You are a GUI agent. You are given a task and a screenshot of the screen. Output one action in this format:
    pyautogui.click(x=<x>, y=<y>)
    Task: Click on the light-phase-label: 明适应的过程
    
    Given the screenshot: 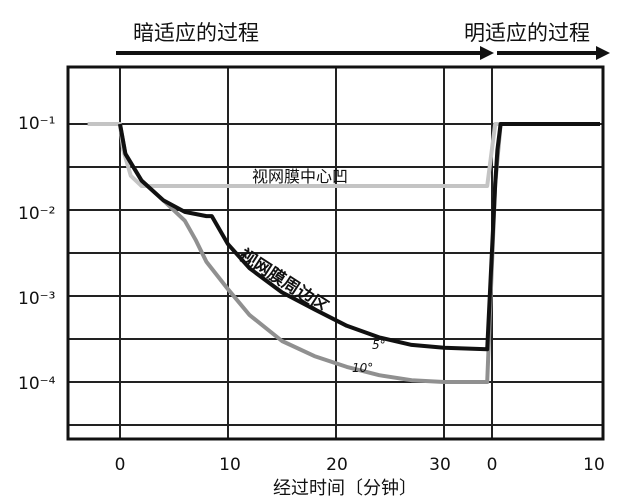 What is the action you would take?
    pyautogui.click(x=527, y=33)
    